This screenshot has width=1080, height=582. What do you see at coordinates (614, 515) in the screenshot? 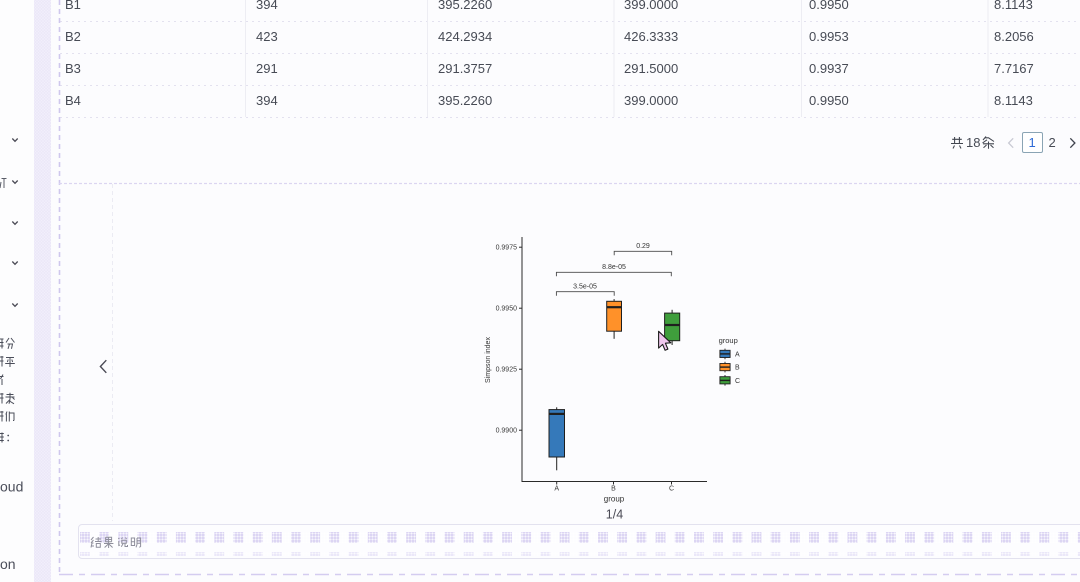
I see `svg-text: 1/4` at bounding box center [614, 515].